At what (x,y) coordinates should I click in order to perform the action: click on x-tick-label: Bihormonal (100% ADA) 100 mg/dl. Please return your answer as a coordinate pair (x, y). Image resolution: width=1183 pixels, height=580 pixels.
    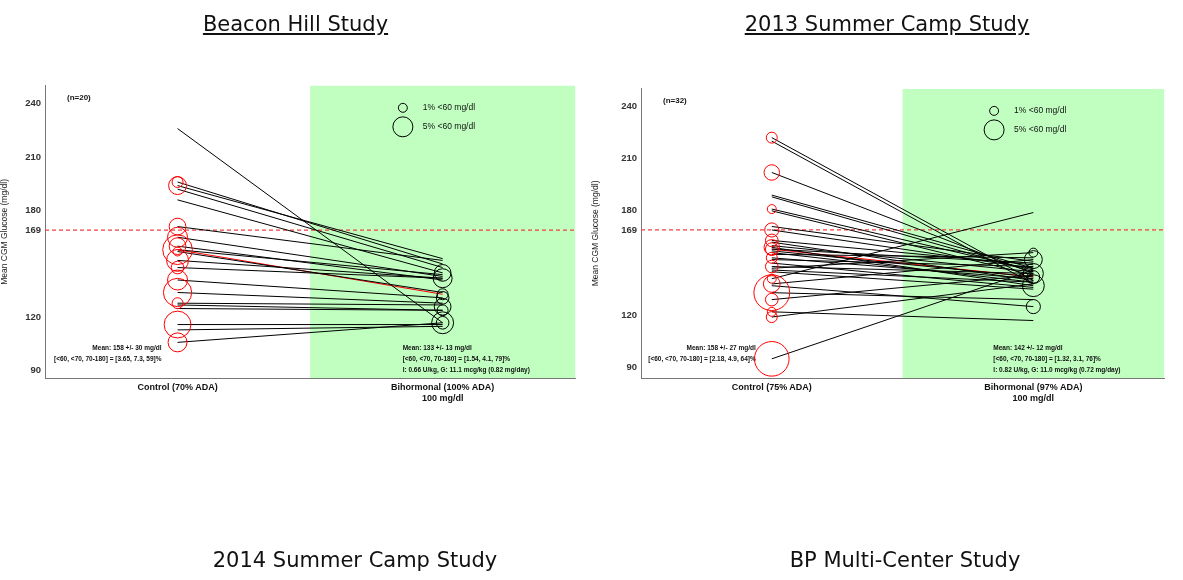
    Looking at the image, I should click on (443, 392).